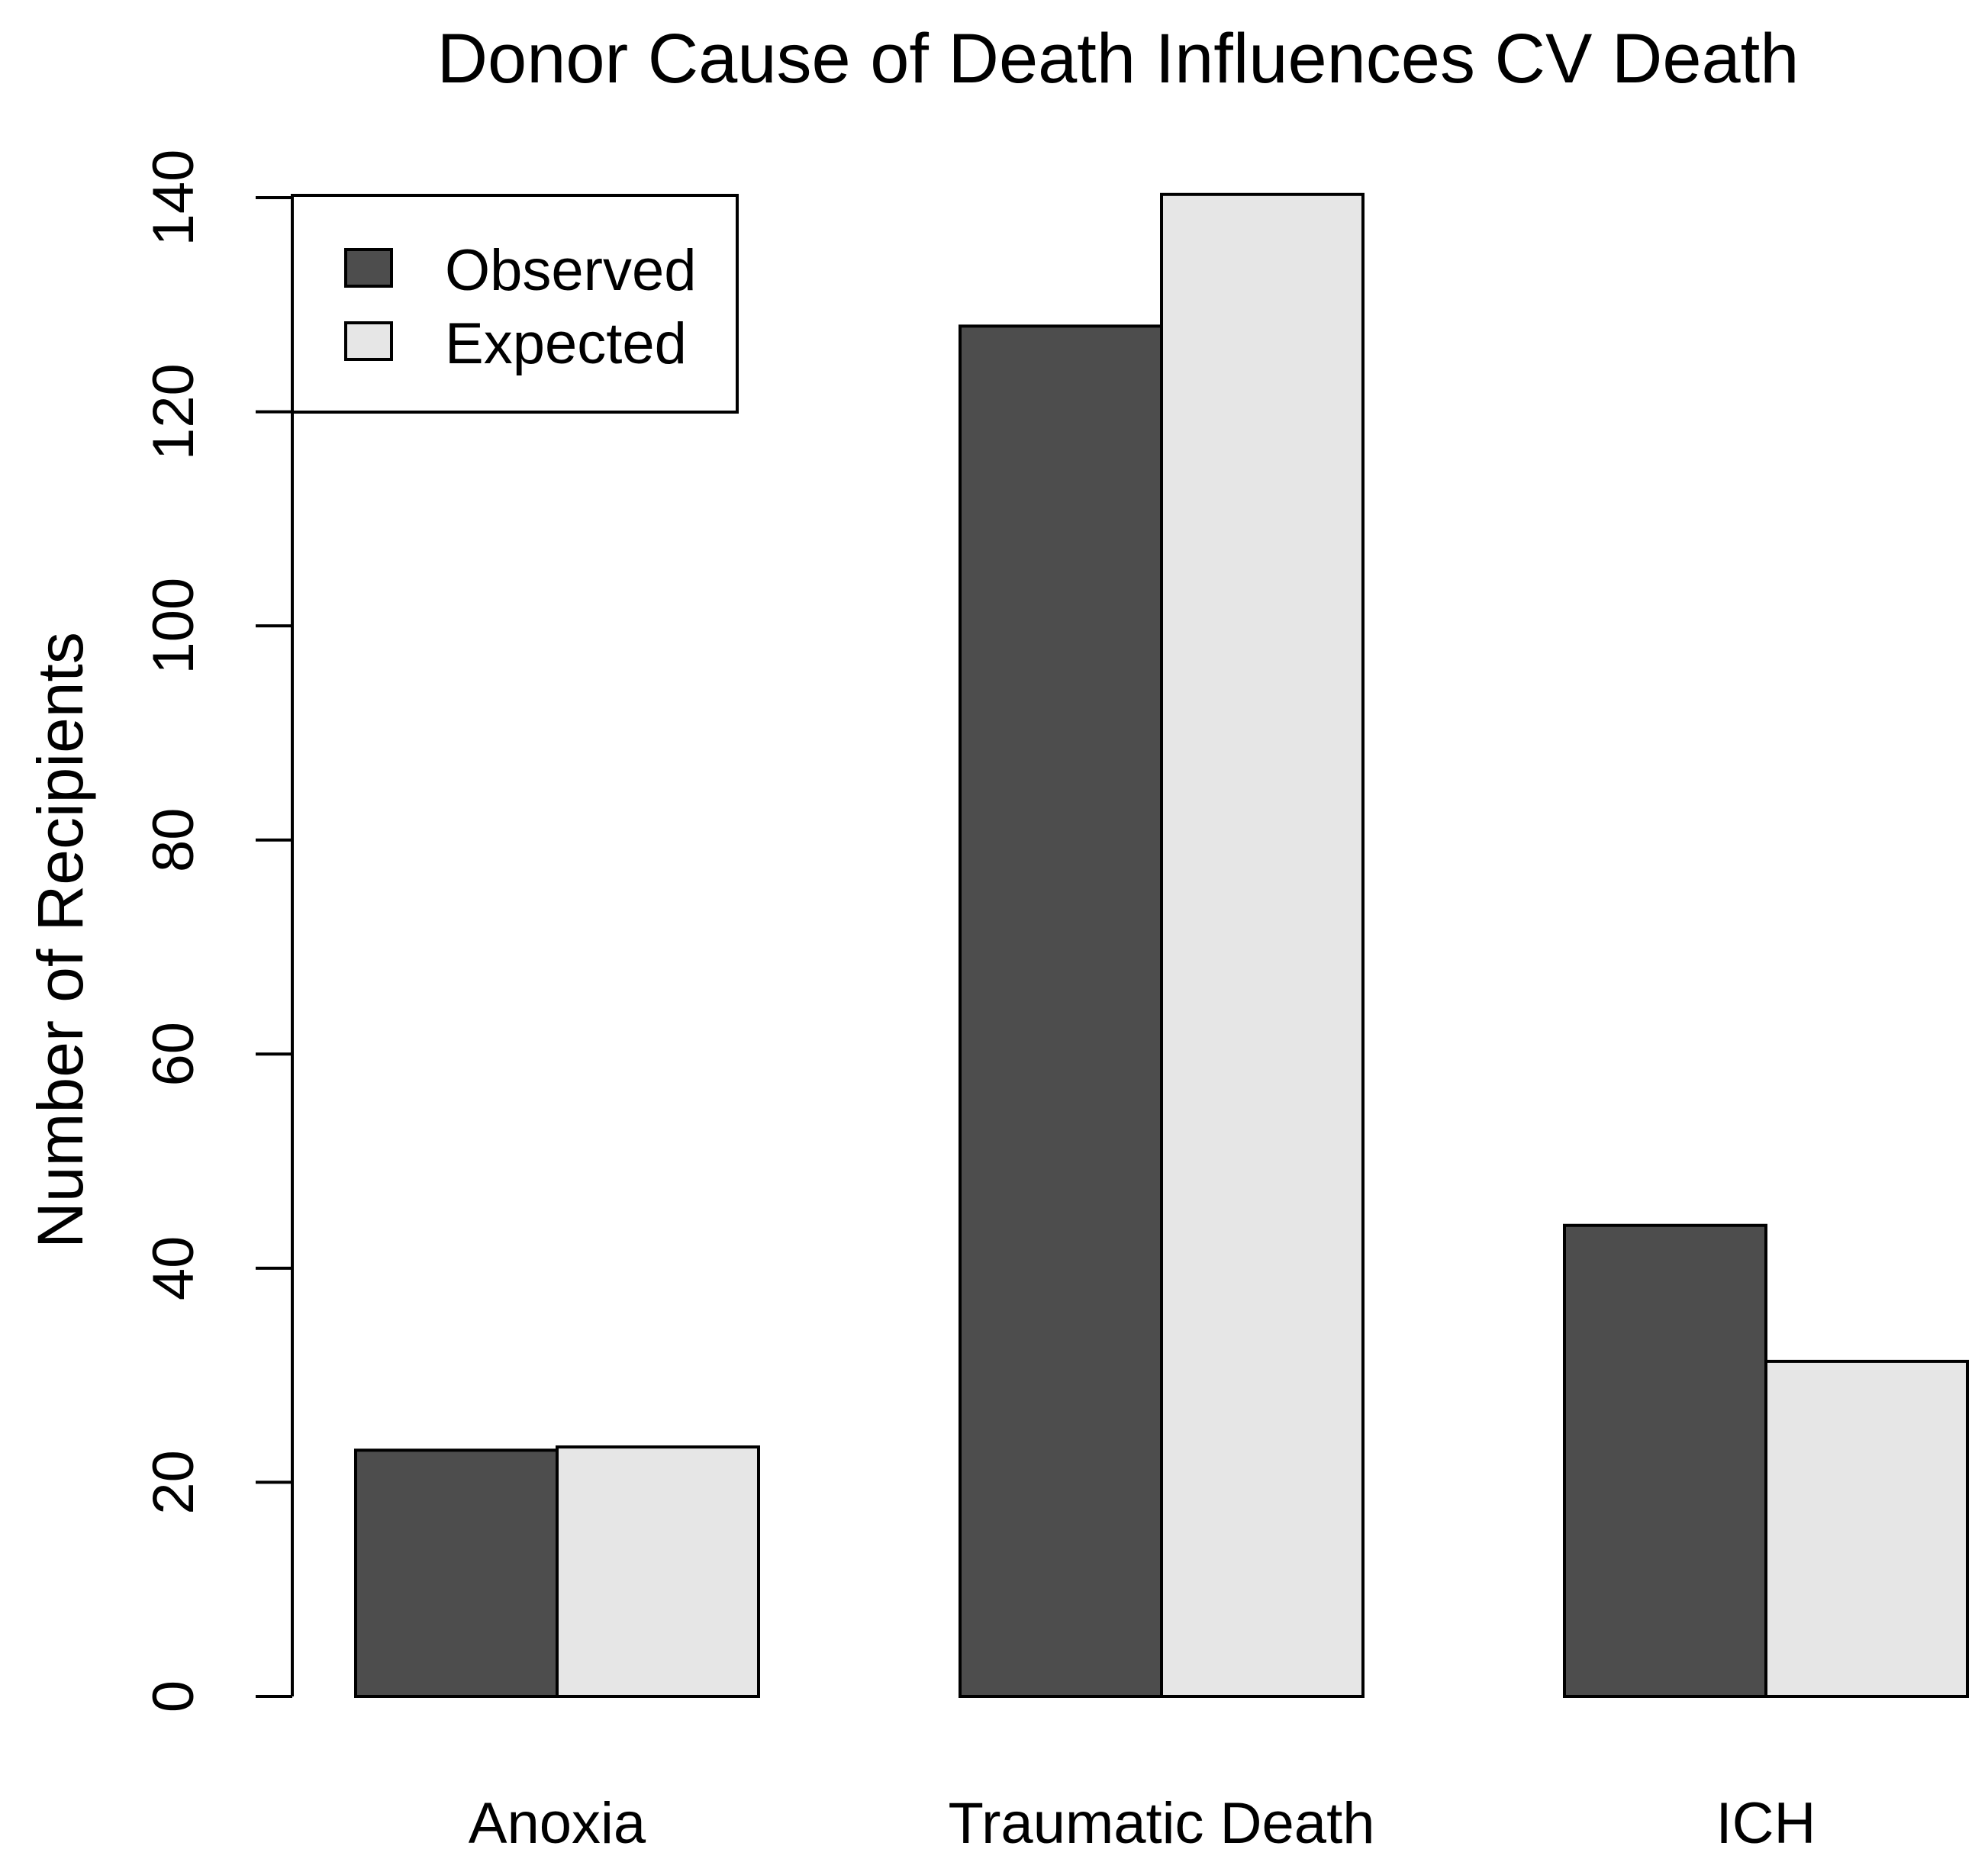  I want to click on legend-swatch-observed, so click(368, 268).